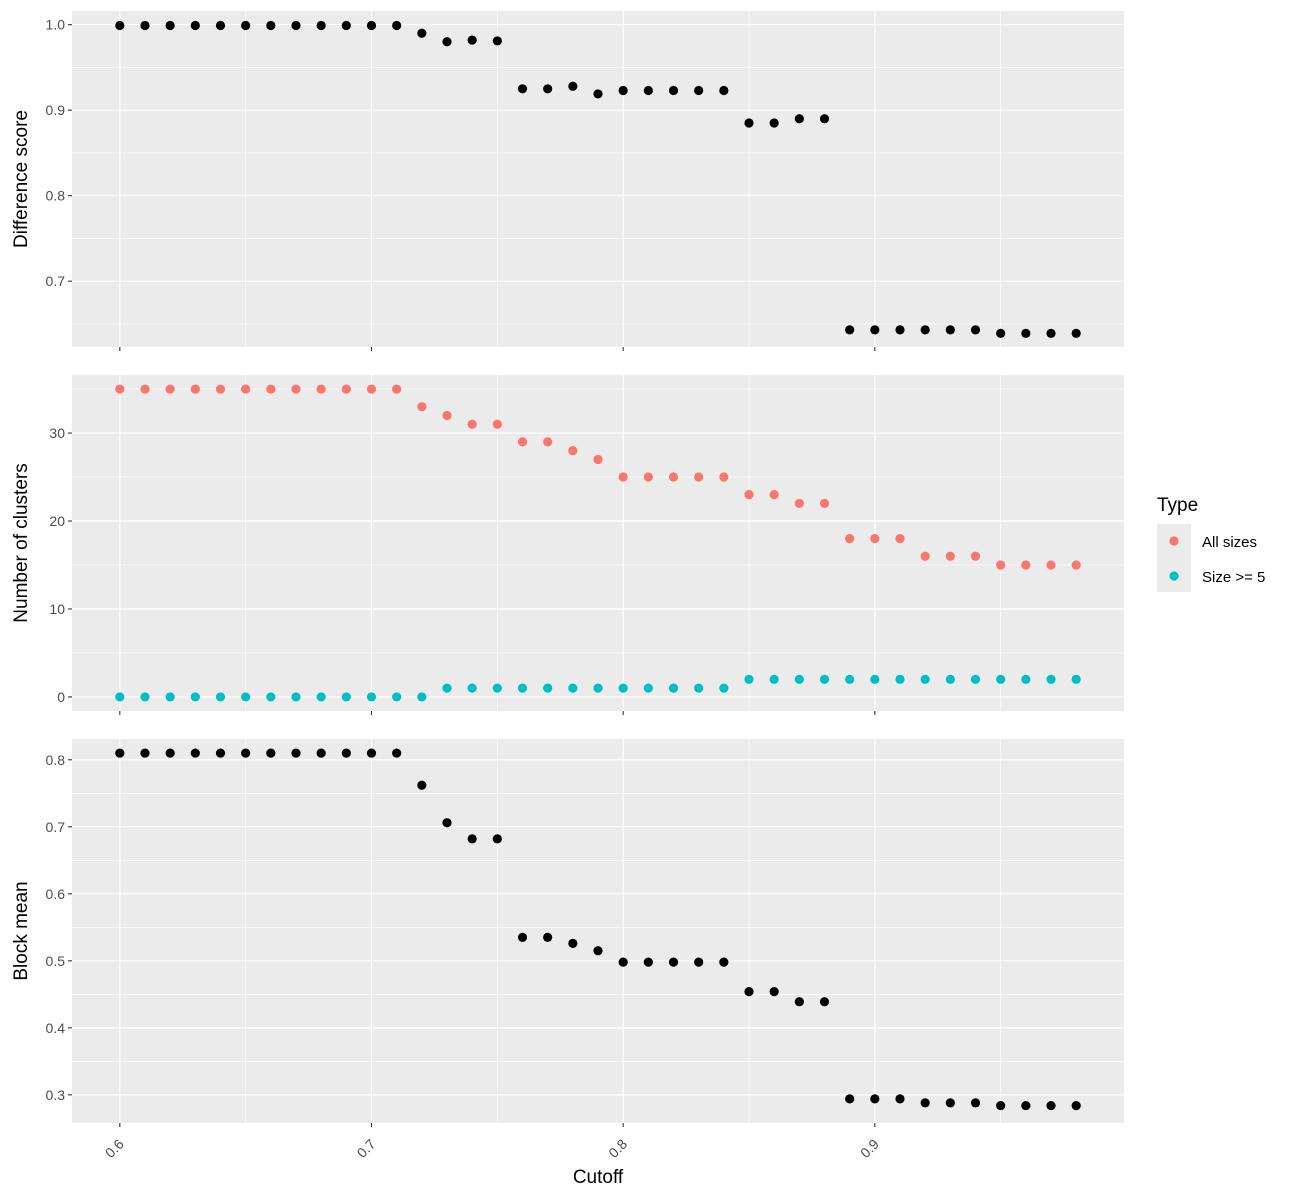  I want to click on y-axis-title-middle: Number of clusters, so click(21, 542).